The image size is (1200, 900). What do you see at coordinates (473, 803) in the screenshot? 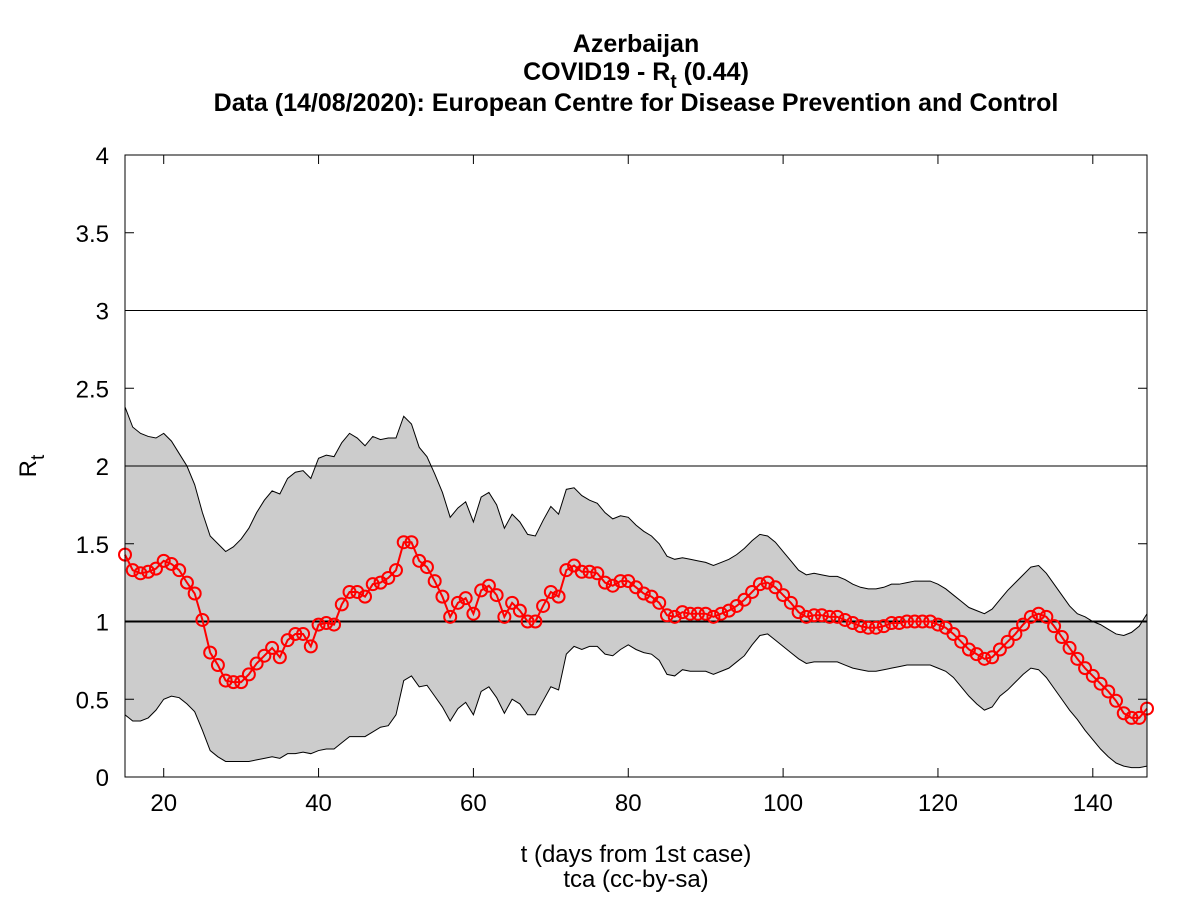
I see `x-tick-label: 60` at bounding box center [473, 803].